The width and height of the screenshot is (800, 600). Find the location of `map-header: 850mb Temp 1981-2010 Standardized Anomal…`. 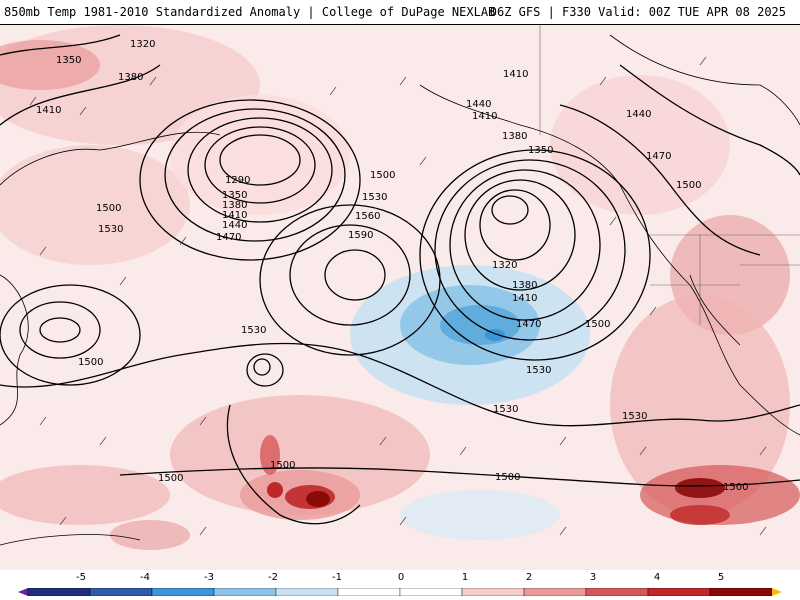

map-header: 850mb Temp 1981-2010 Standardized Anomal… is located at coordinates (400, 12).